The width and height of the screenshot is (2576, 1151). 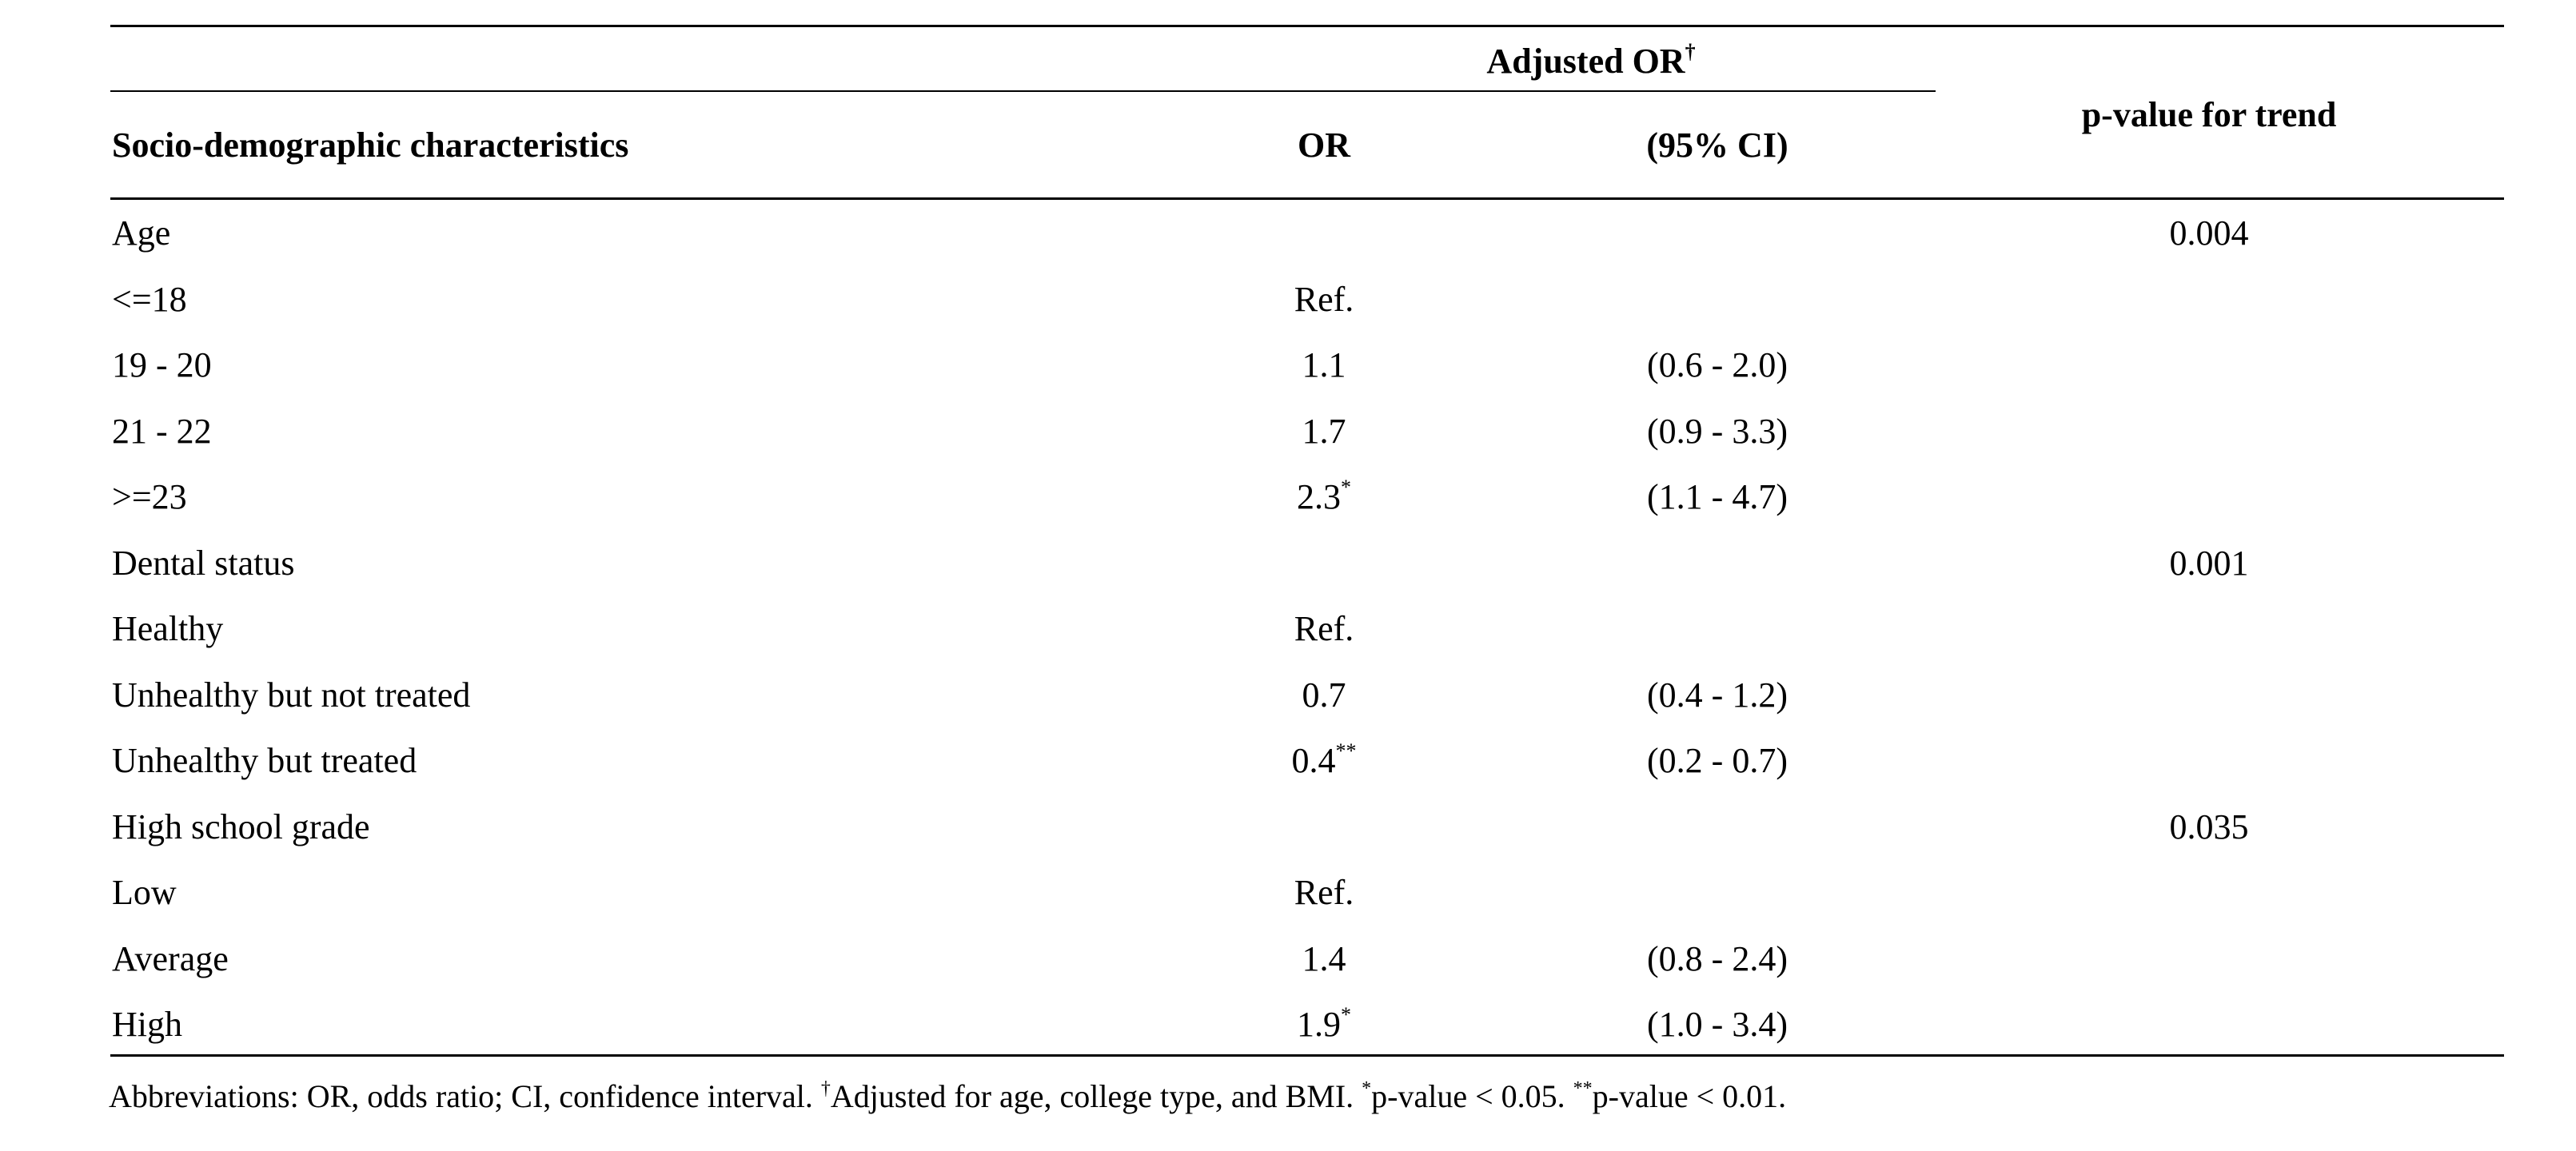 I want to click on or-value: 0.7, so click(x=1324, y=695).